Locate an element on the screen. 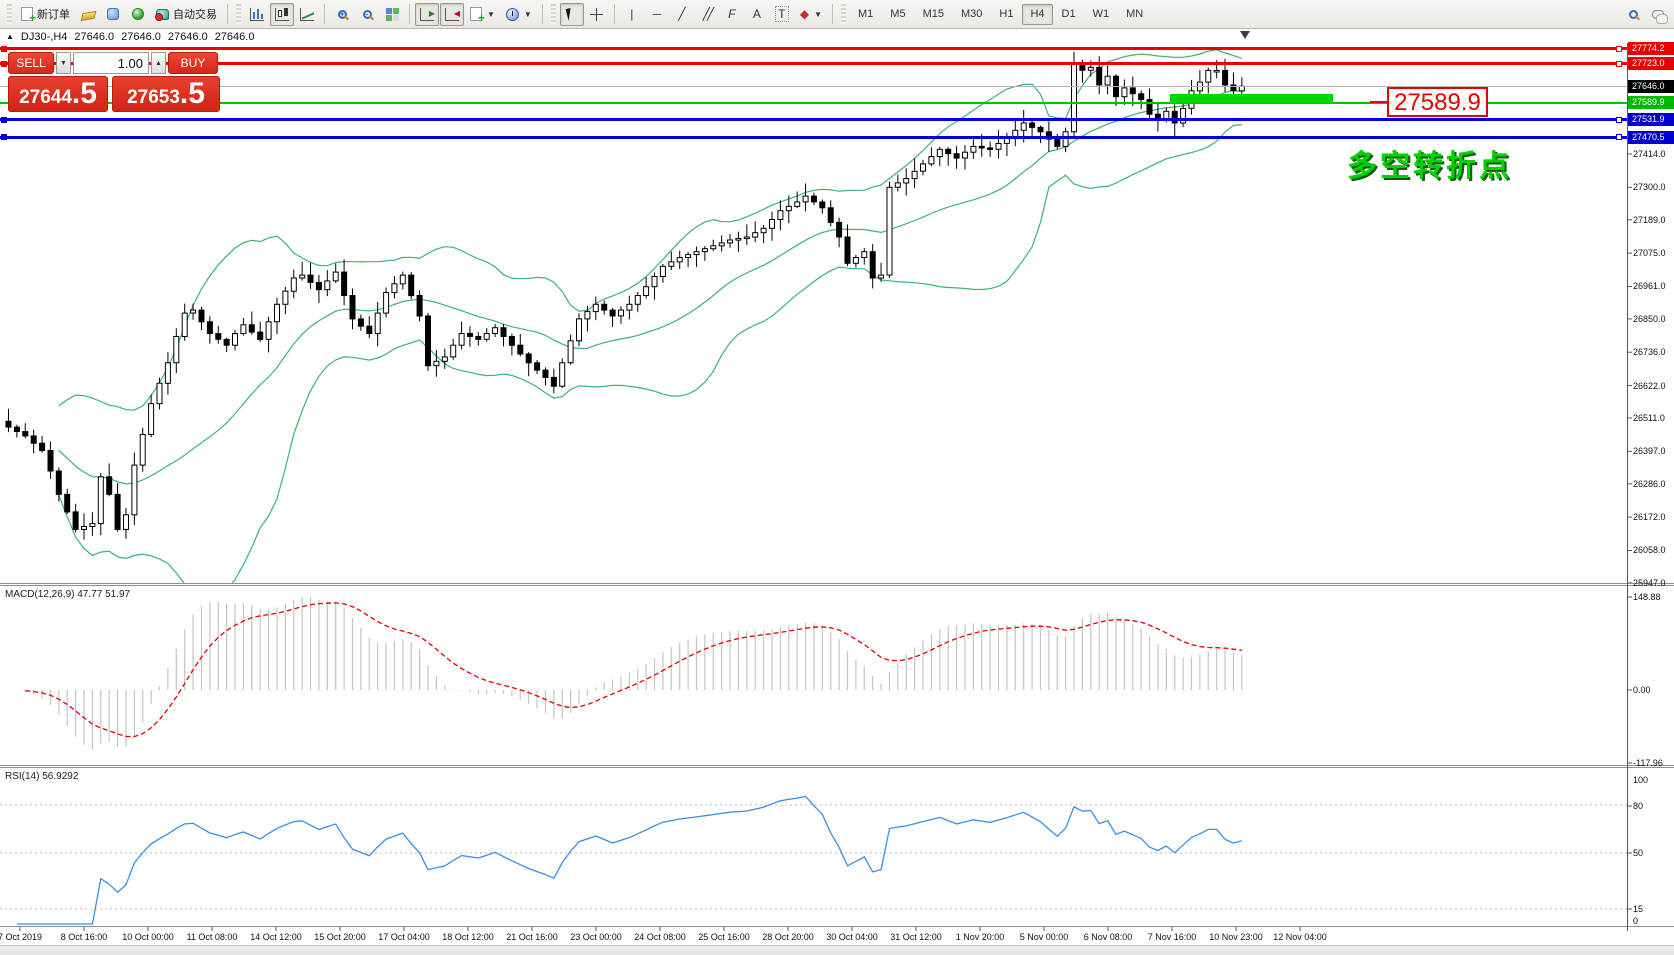 This screenshot has width=1674, height=955. timeframe-h4-button: H4 is located at coordinates (1037, 14).